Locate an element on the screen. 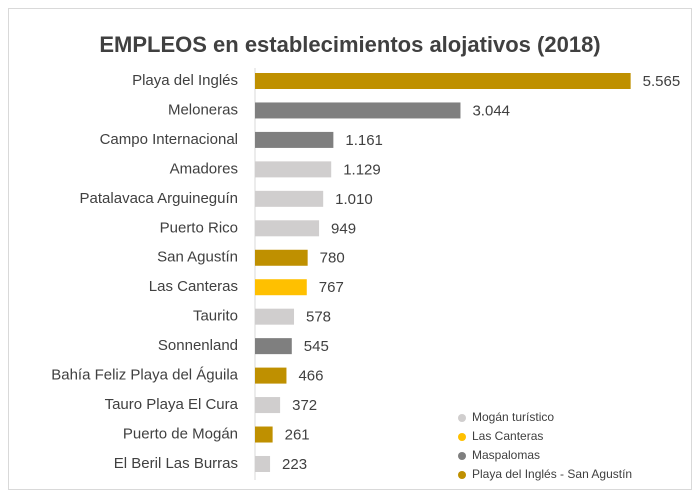 The height and width of the screenshot is (497, 700). category-label: Campo Internacional is located at coordinates (169, 139).